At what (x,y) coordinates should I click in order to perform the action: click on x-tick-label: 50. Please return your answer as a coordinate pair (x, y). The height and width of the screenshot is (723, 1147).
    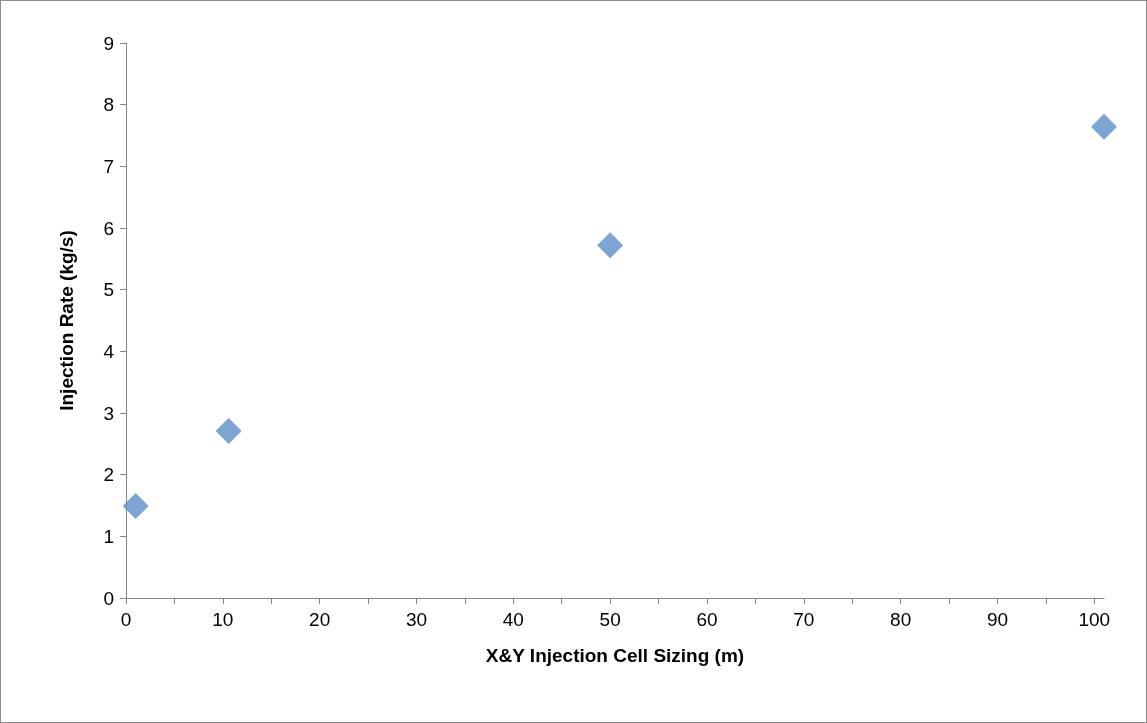
    Looking at the image, I should click on (610, 619).